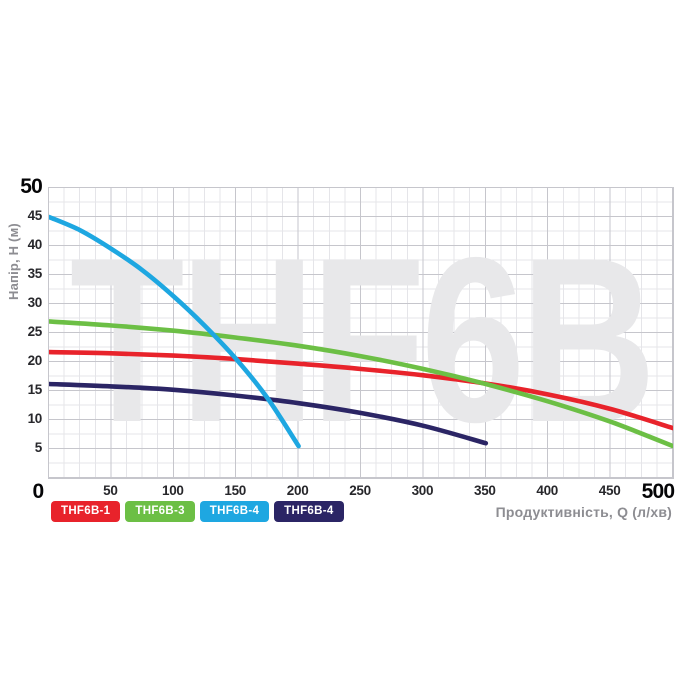 This screenshot has width=700, height=700. Describe the element at coordinates (35, 418) in the screenshot. I see `y-tick-label: 10` at that location.